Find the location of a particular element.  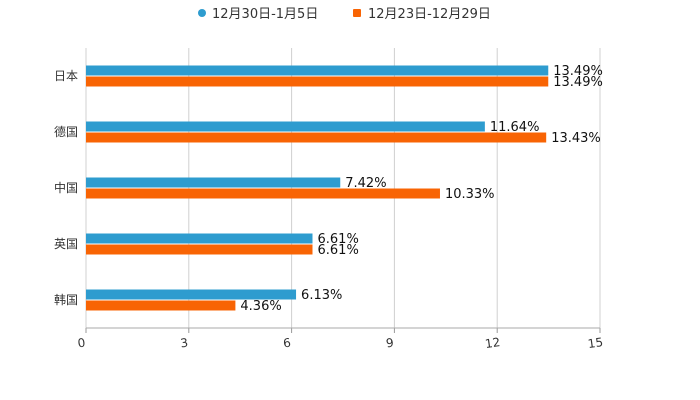

legend-label: 12月23日-12月29日 is located at coordinates (429, 14).